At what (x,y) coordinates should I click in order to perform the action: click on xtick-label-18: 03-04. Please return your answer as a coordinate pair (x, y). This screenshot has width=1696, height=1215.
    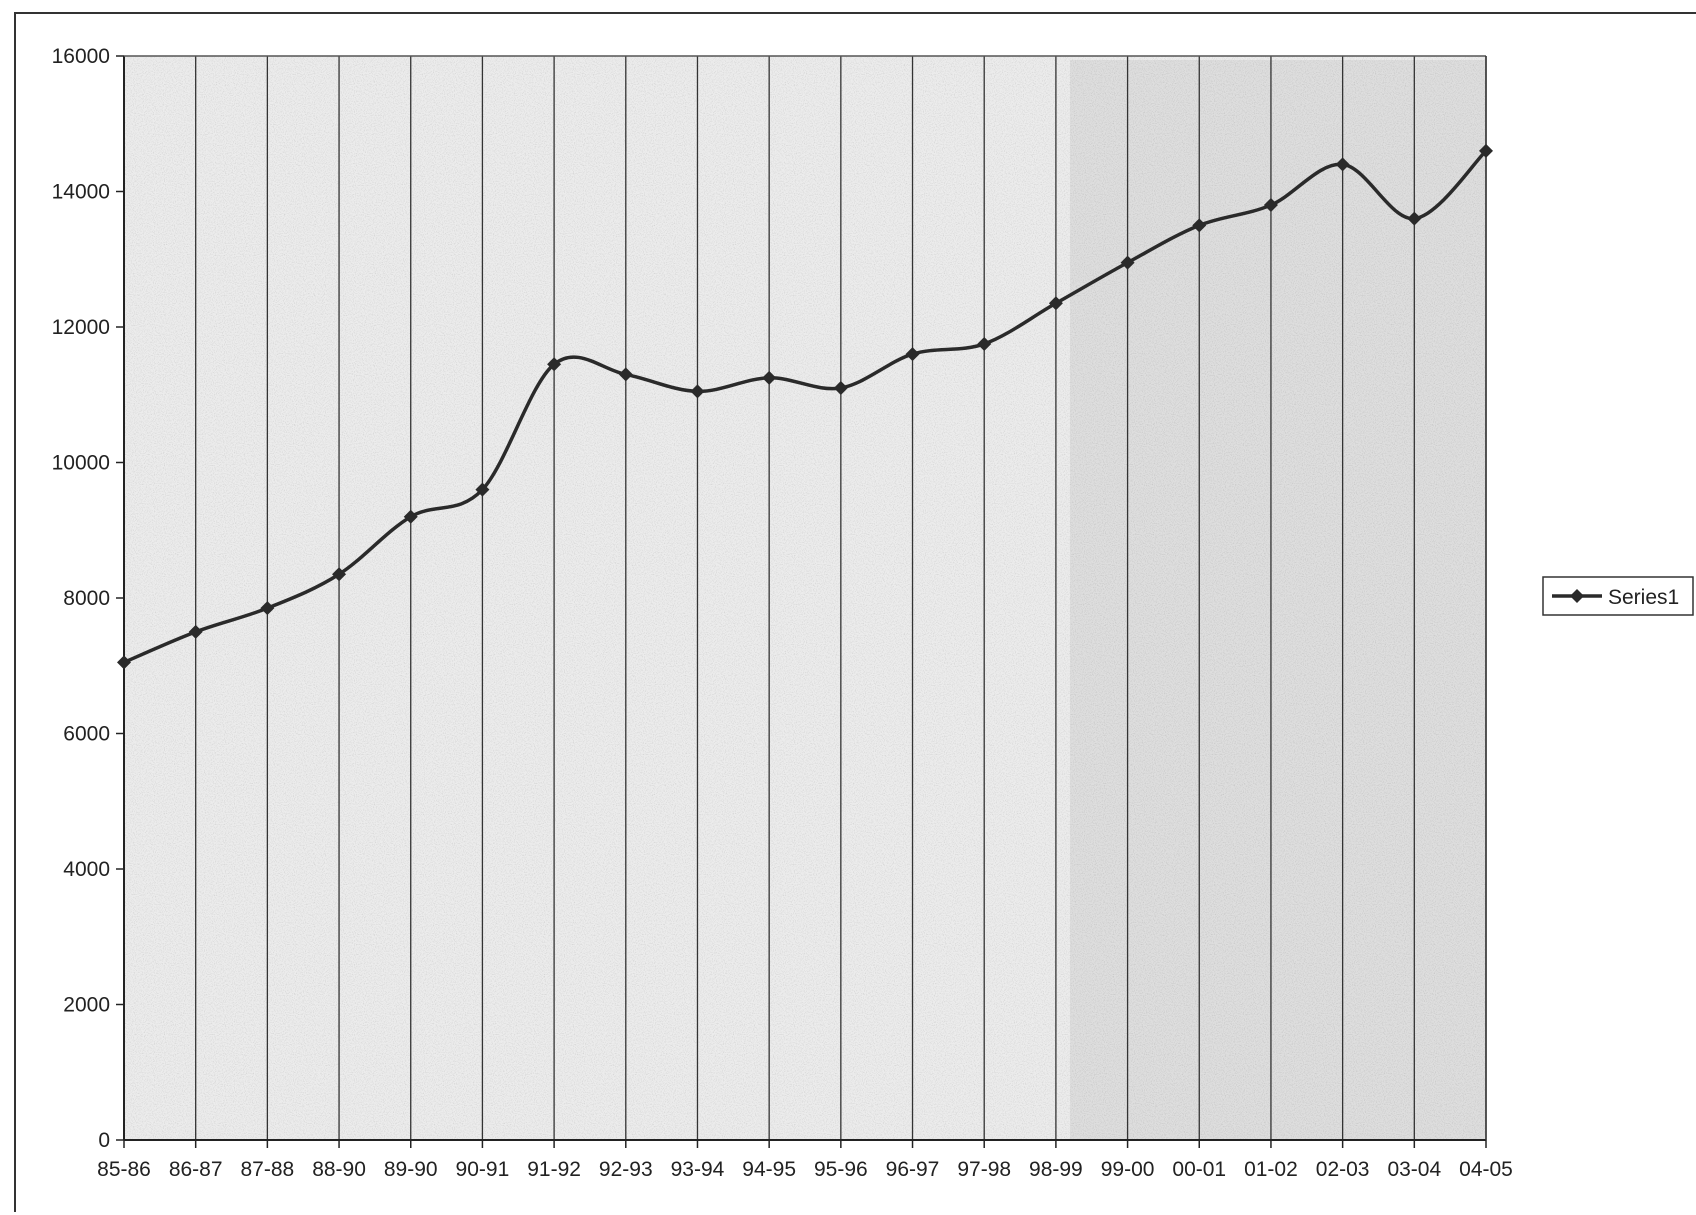
    Looking at the image, I should click on (1414, 1169).